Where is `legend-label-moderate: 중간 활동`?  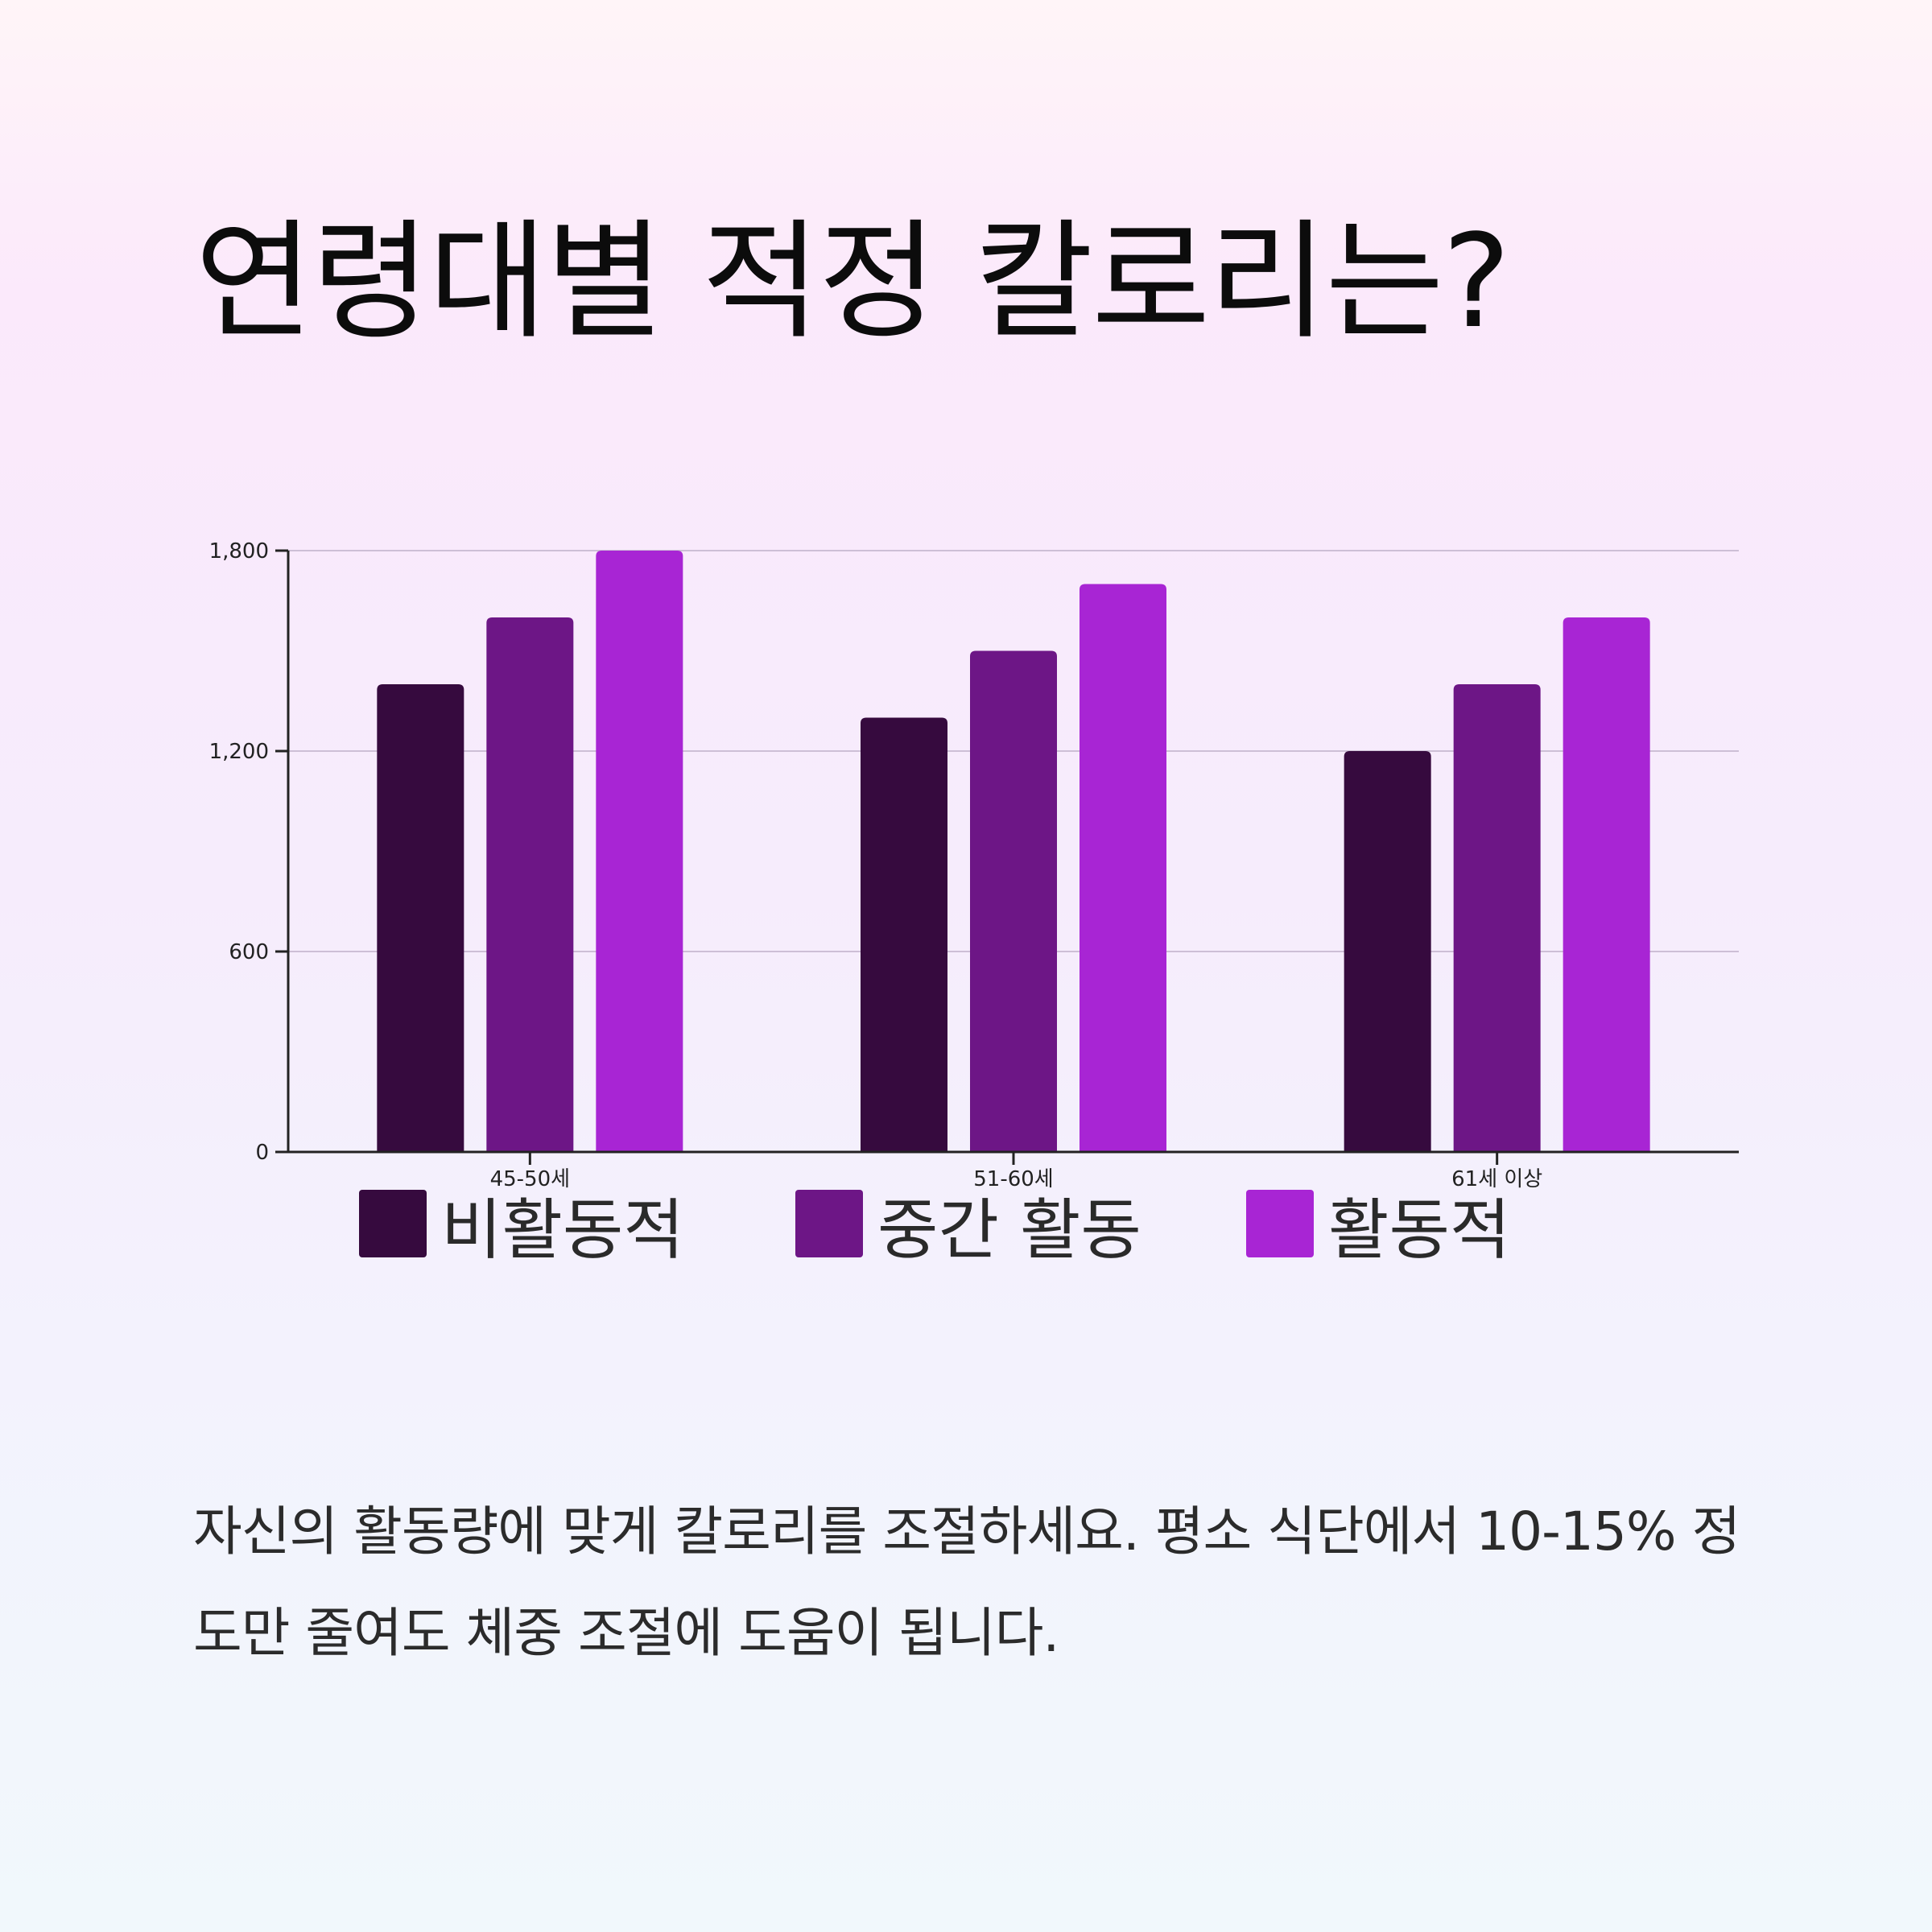
legend-label-moderate: 중간 활동 is located at coordinates (1009, 1230).